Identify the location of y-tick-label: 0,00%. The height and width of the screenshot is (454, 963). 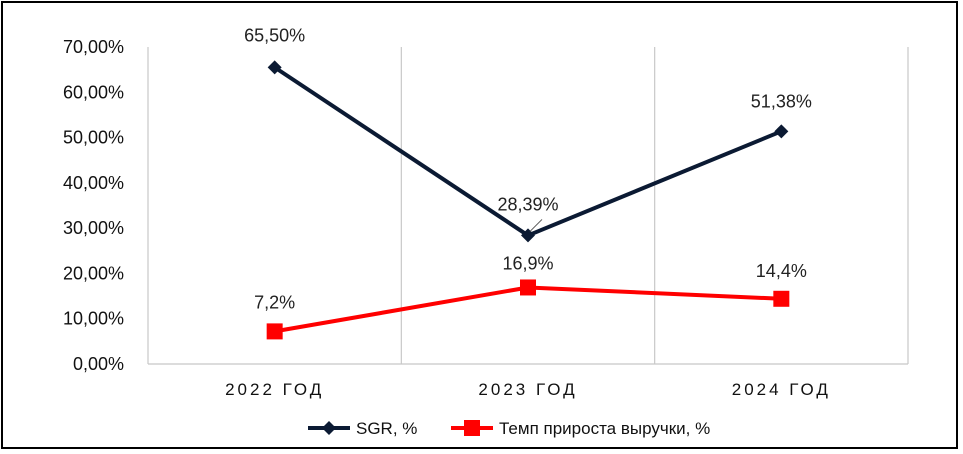
(98, 364).